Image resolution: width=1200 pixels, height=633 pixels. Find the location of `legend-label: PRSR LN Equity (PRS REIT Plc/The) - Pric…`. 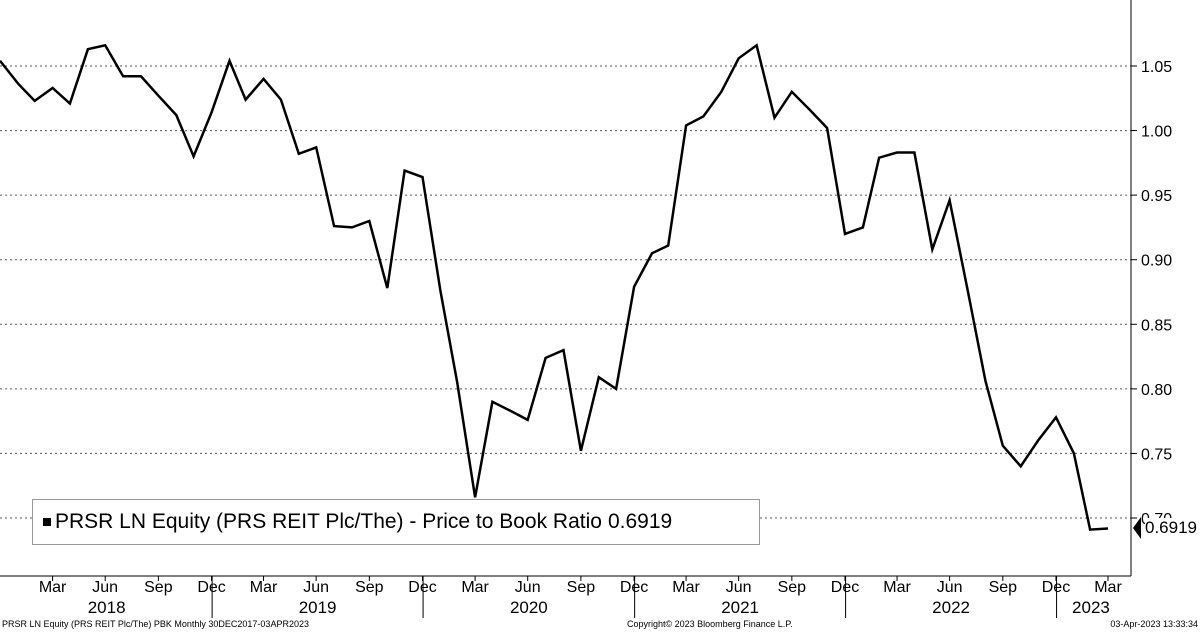

legend-label: PRSR LN Equity (PRS REIT Plc/The) - Pric… is located at coordinates (328, 521).